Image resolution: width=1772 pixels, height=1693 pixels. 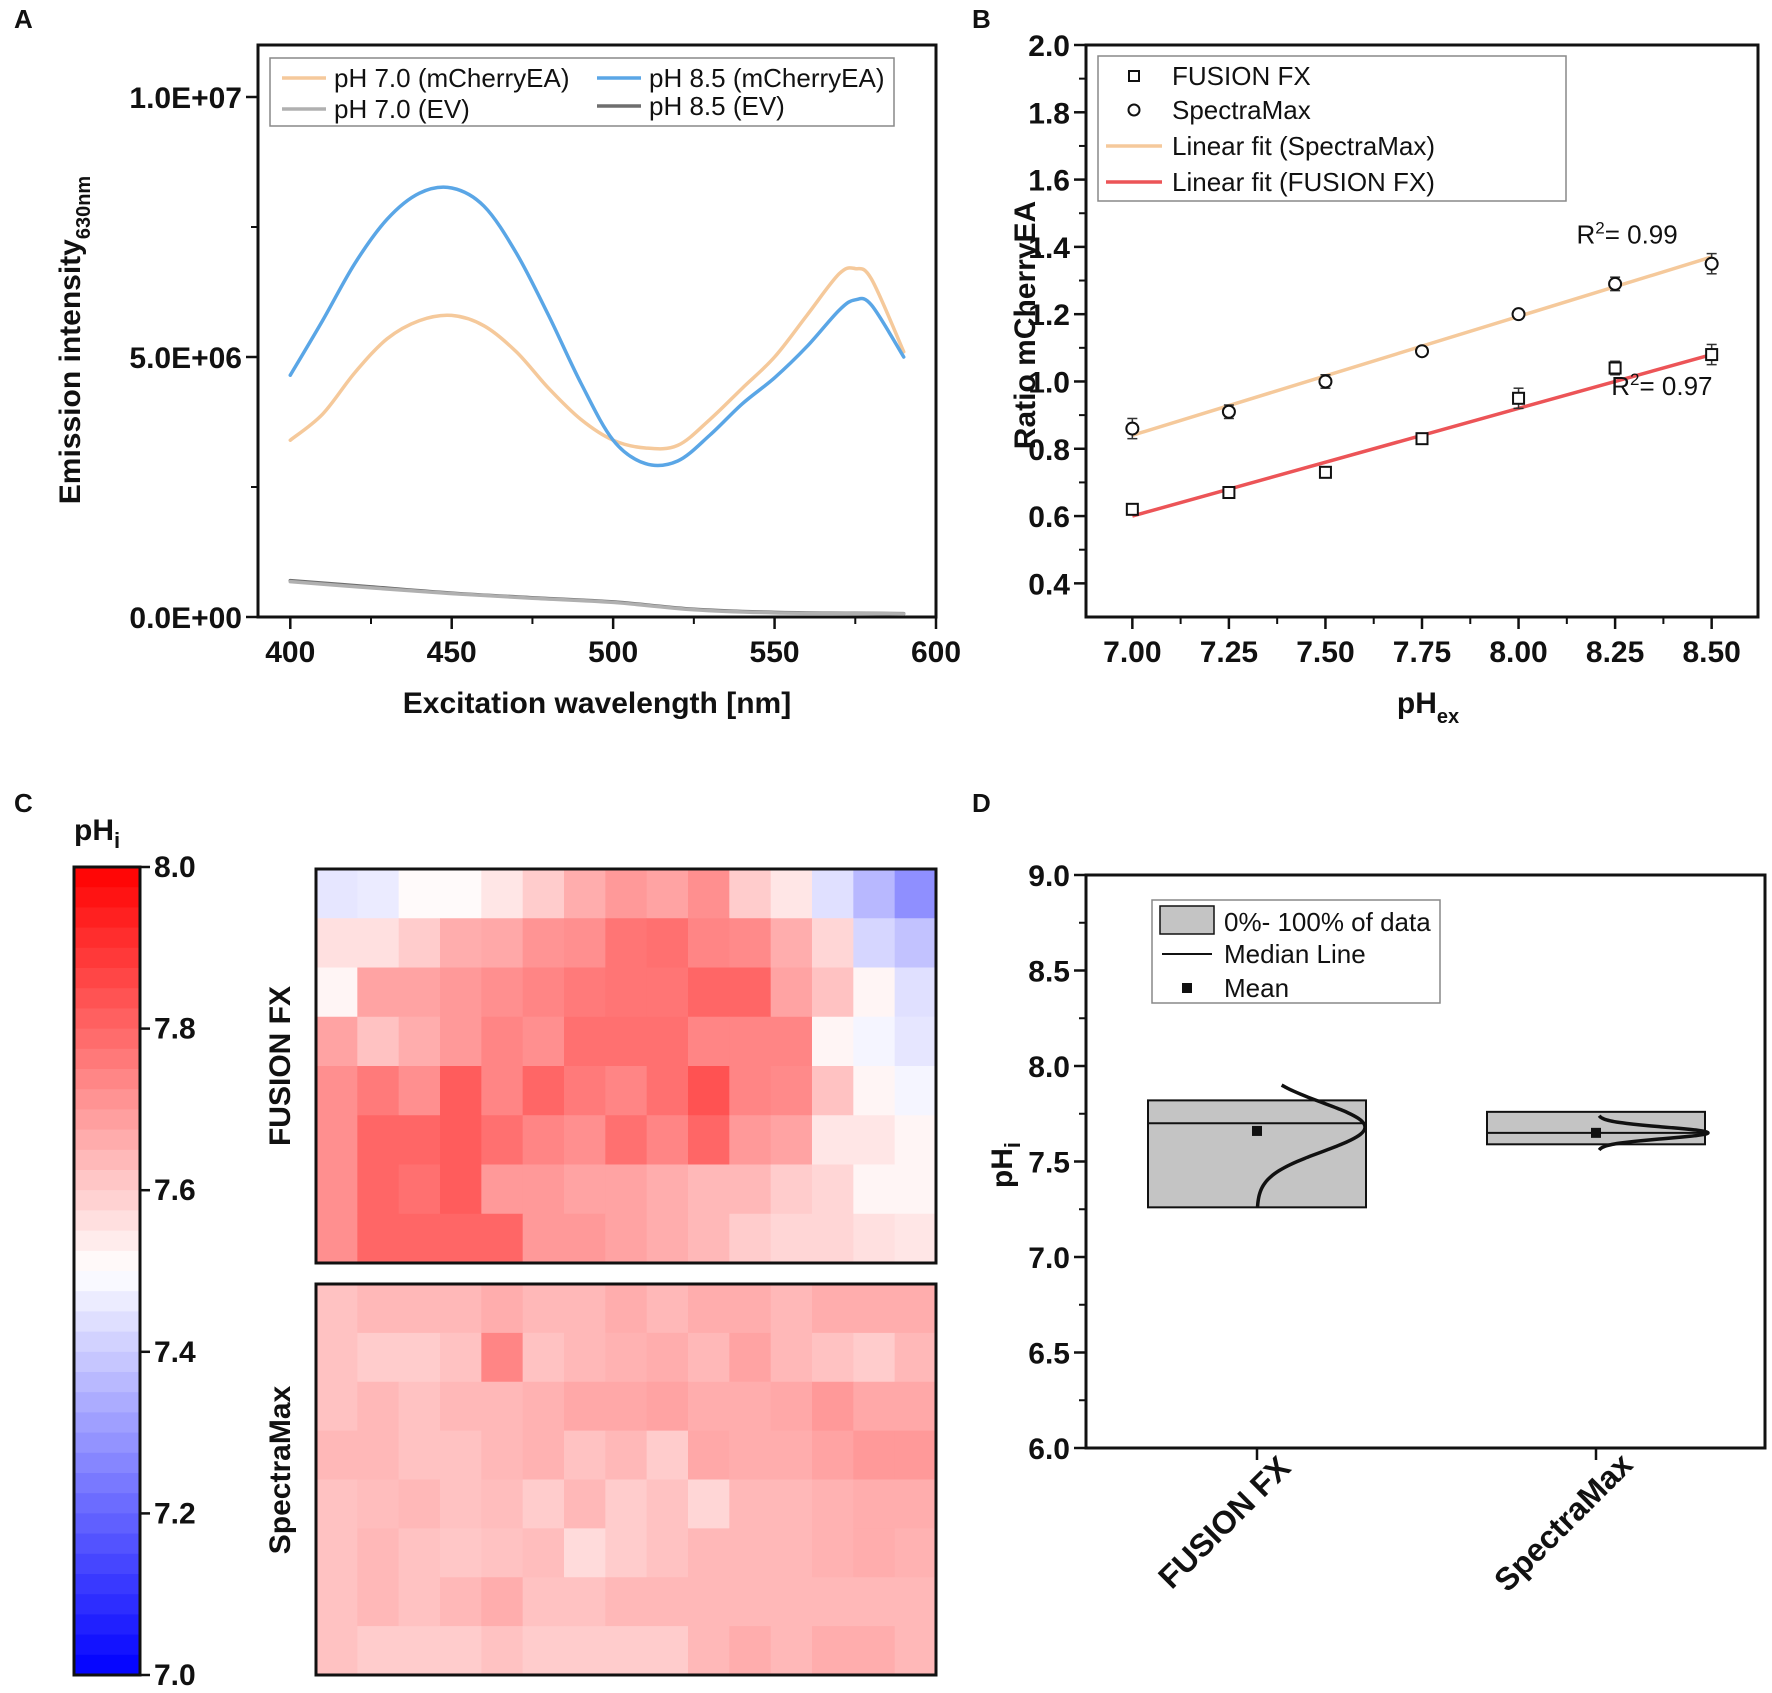 What do you see at coordinates (1049, 315) in the screenshot?
I see `y-tick-label: 1.2` at bounding box center [1049, 315].